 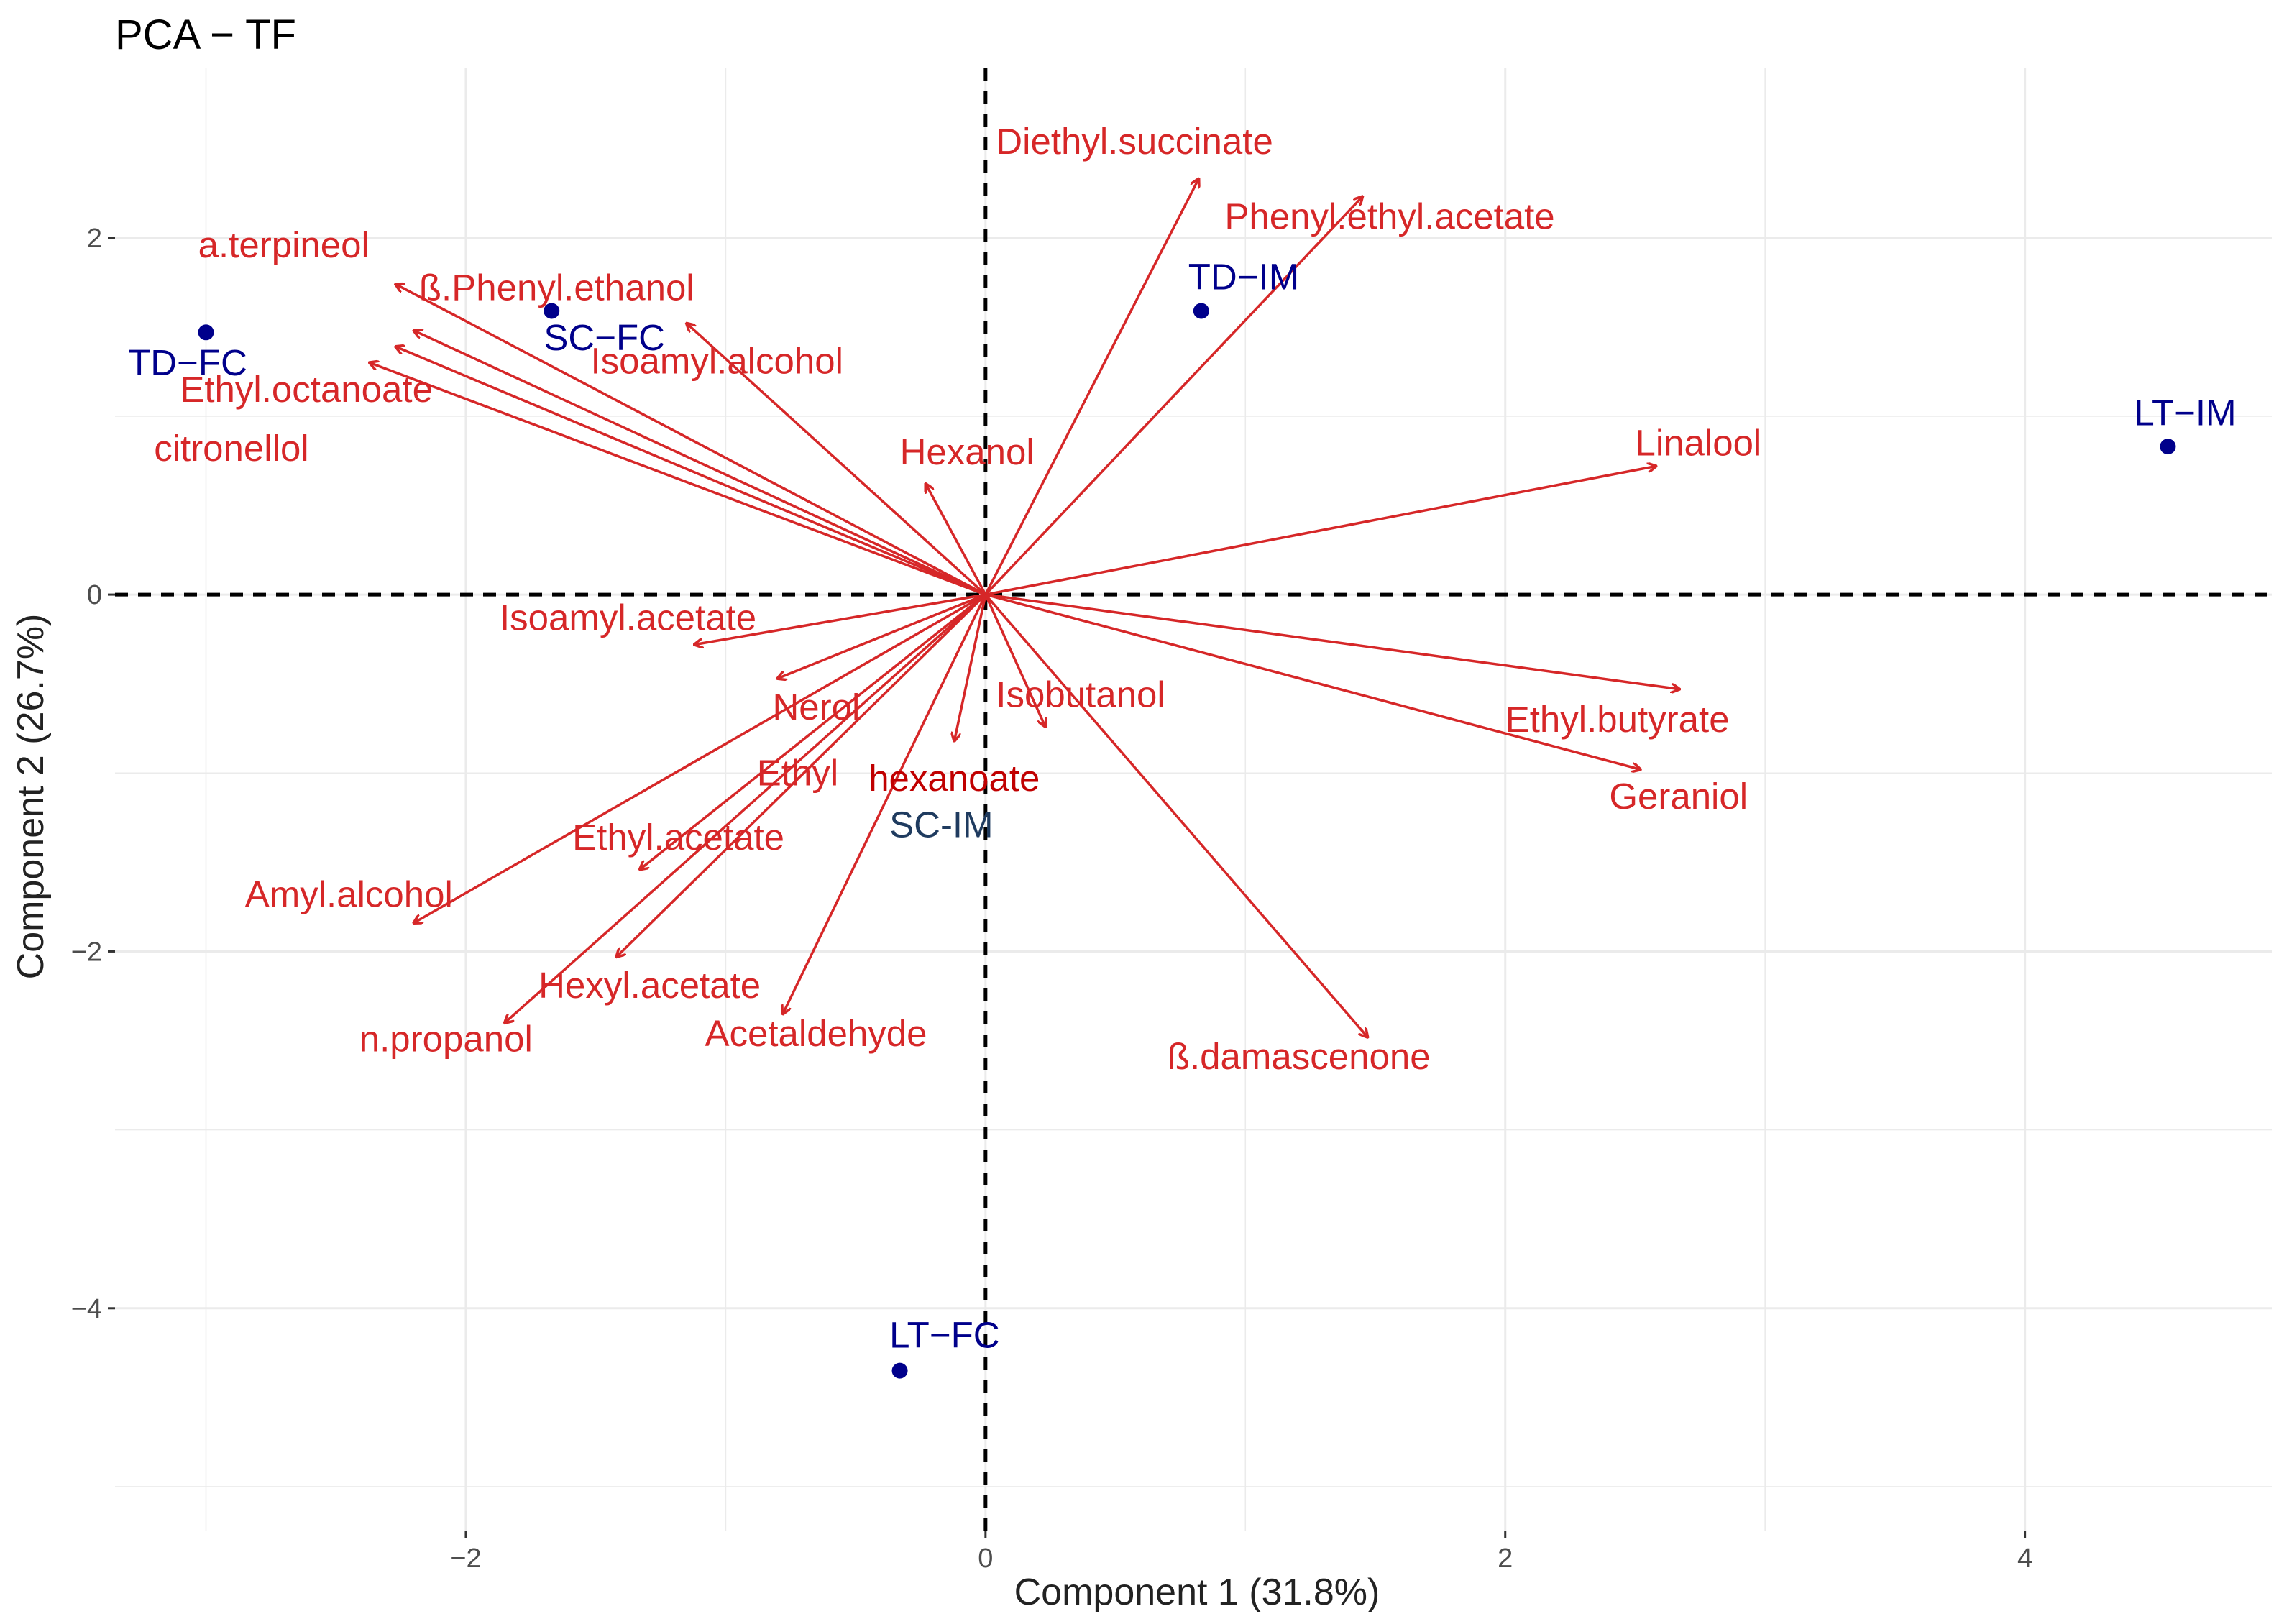 What do you see at coordinates (205, 35) in the screenshot?
I see `chart-title: PCA − TF` at bounding box center [205, 35].